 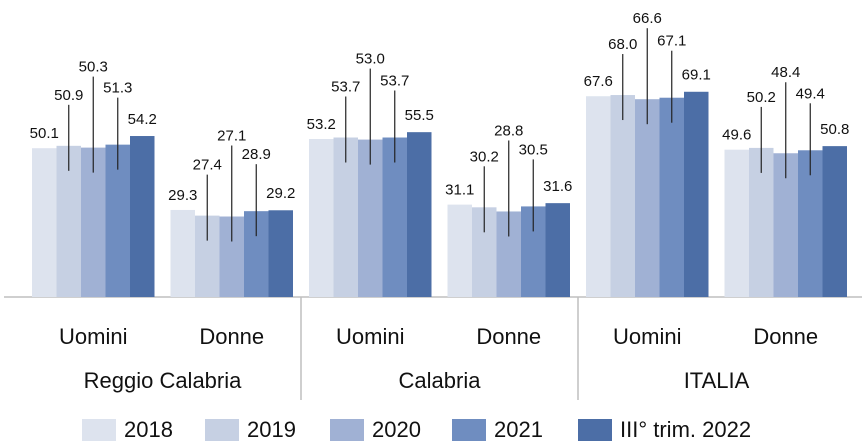 What do you see at coordinates (321, 124) in the screenshot?
I see `value-label: 53.2` at bounding box center [321, 124].